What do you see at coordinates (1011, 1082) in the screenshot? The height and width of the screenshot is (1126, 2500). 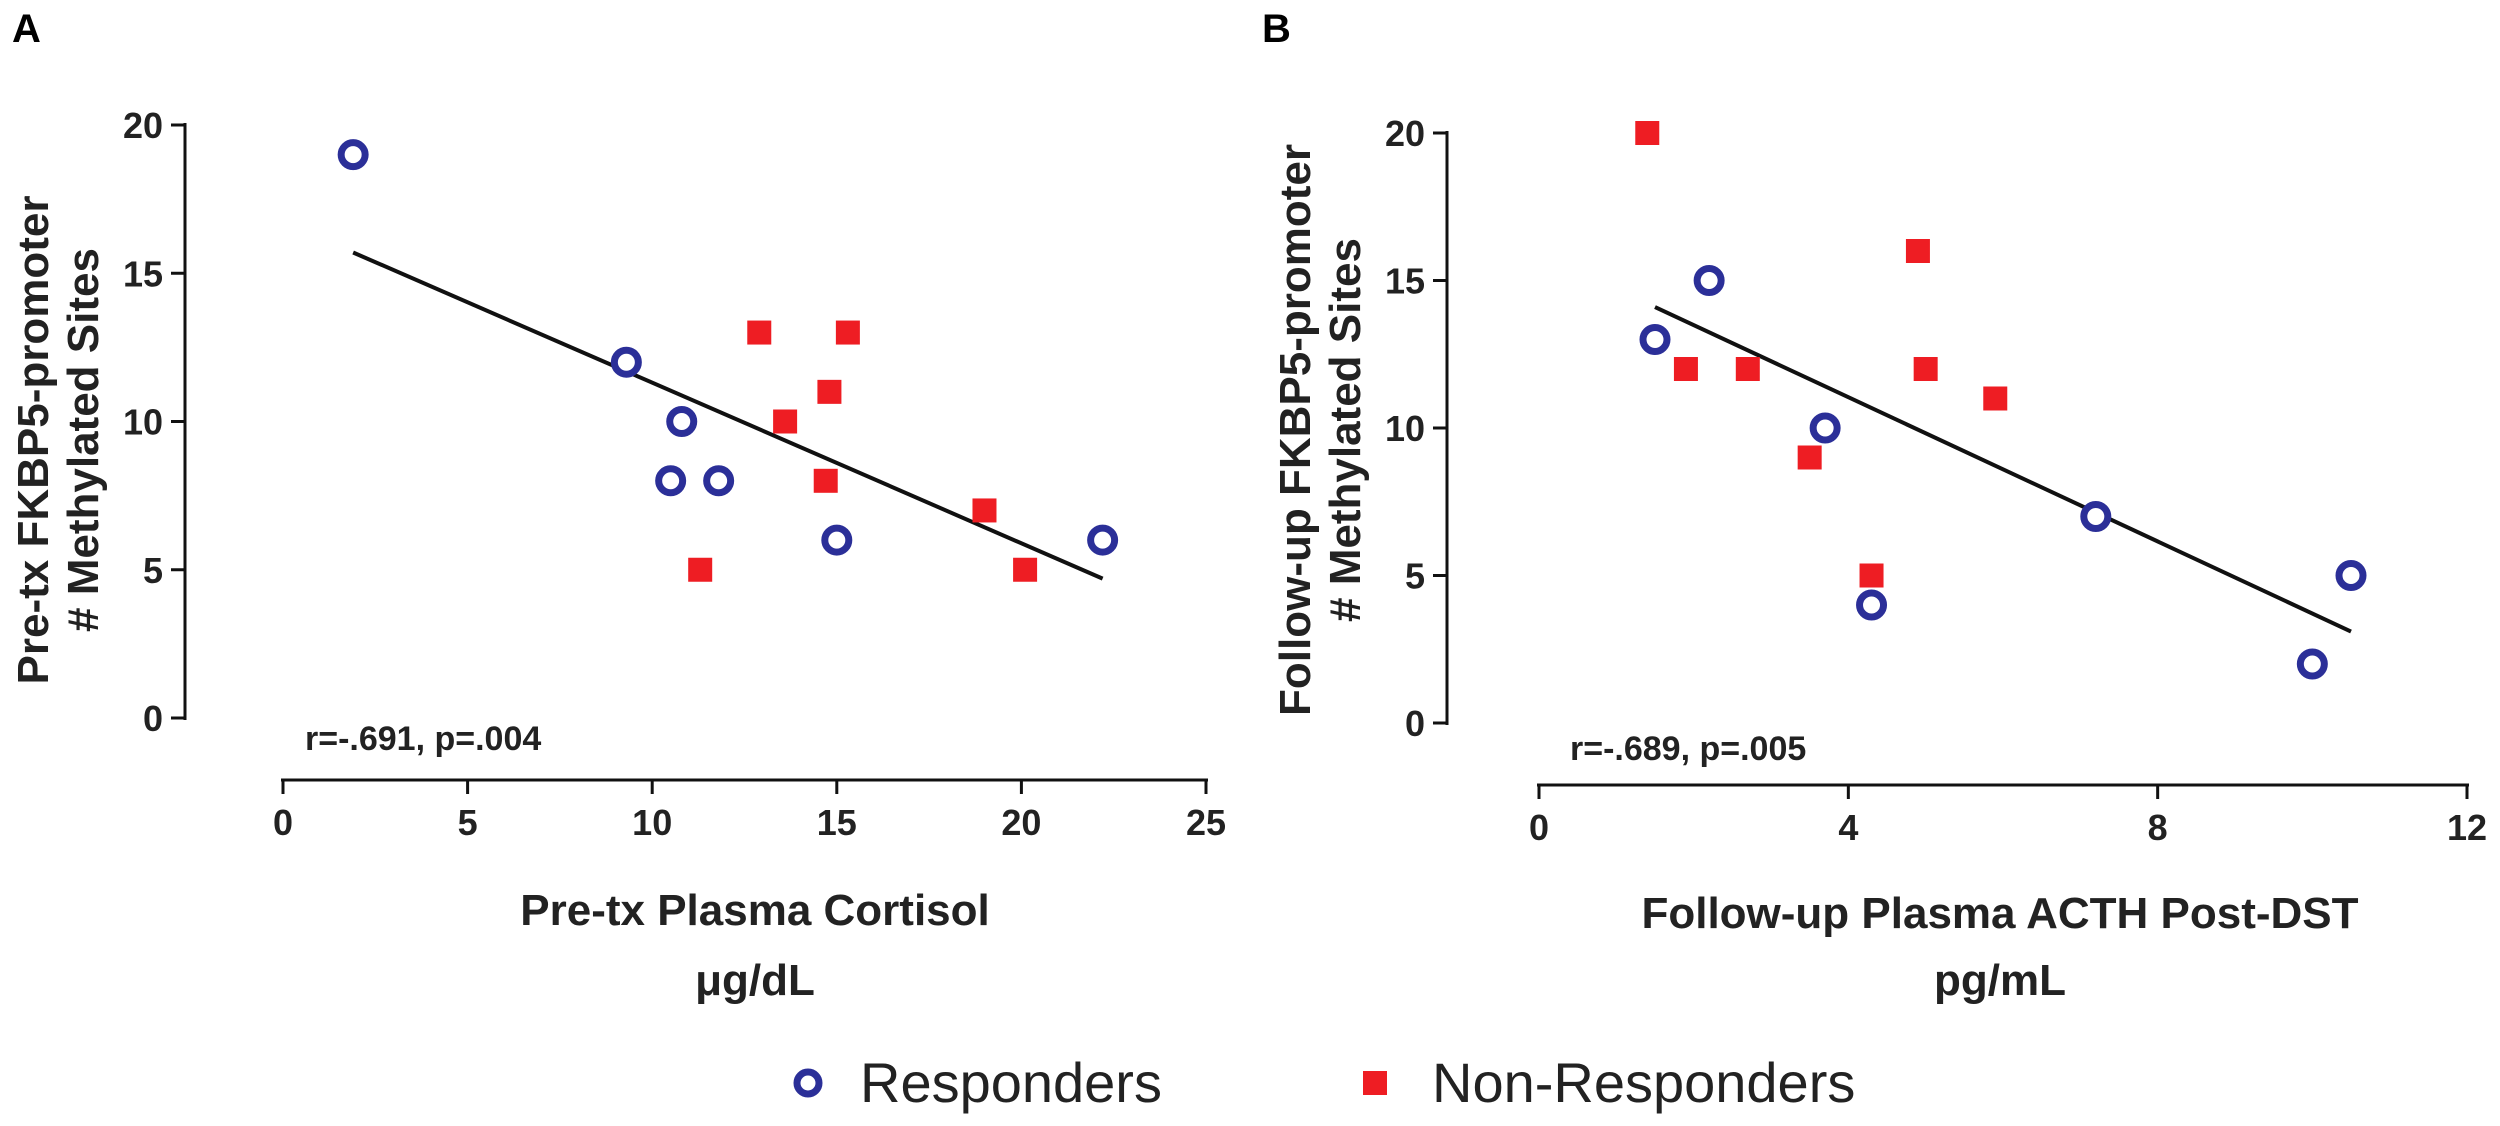 I see `legend-responders-label: Responders` at bounding box center [1011, 1082].